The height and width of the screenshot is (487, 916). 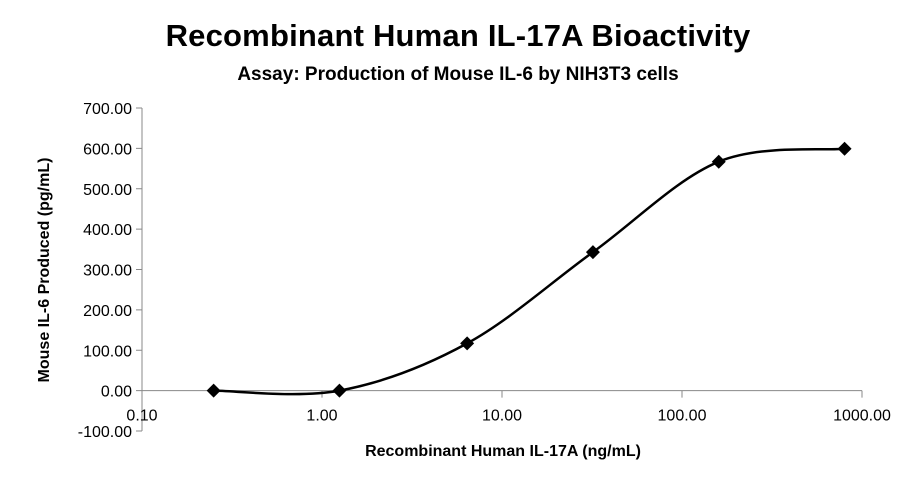 I want to click on chart-title: Recombinant Human IL-17A Bioactivity, so click(x=458, y=35).